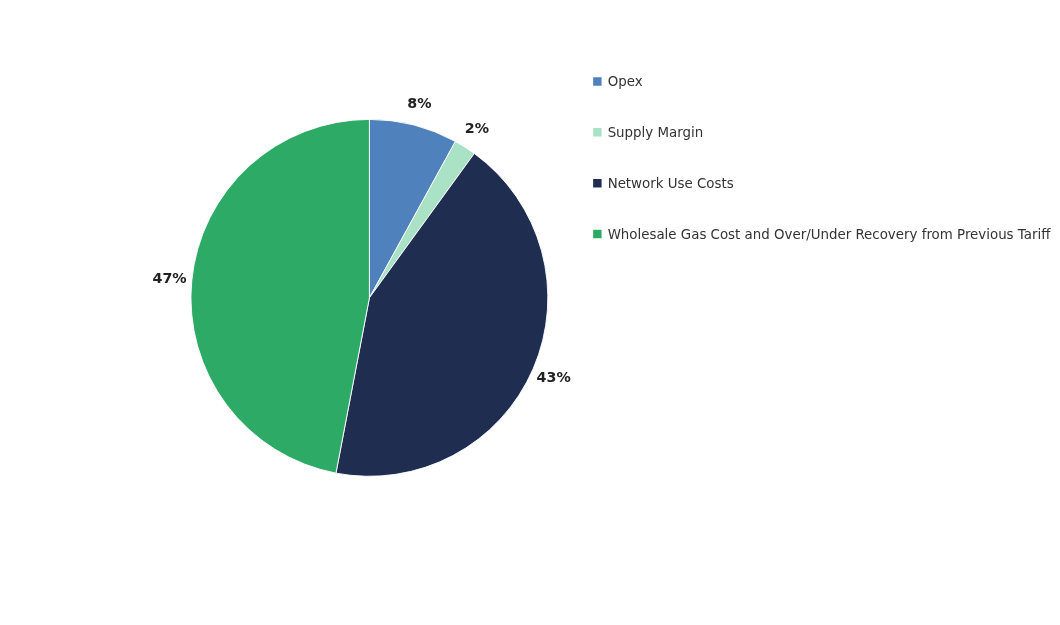 The height and width of the screenshot is (625, 1060). Describe the element at coordinates (419, 102) in the screenshot. I see `data-label: 8%` at that location.